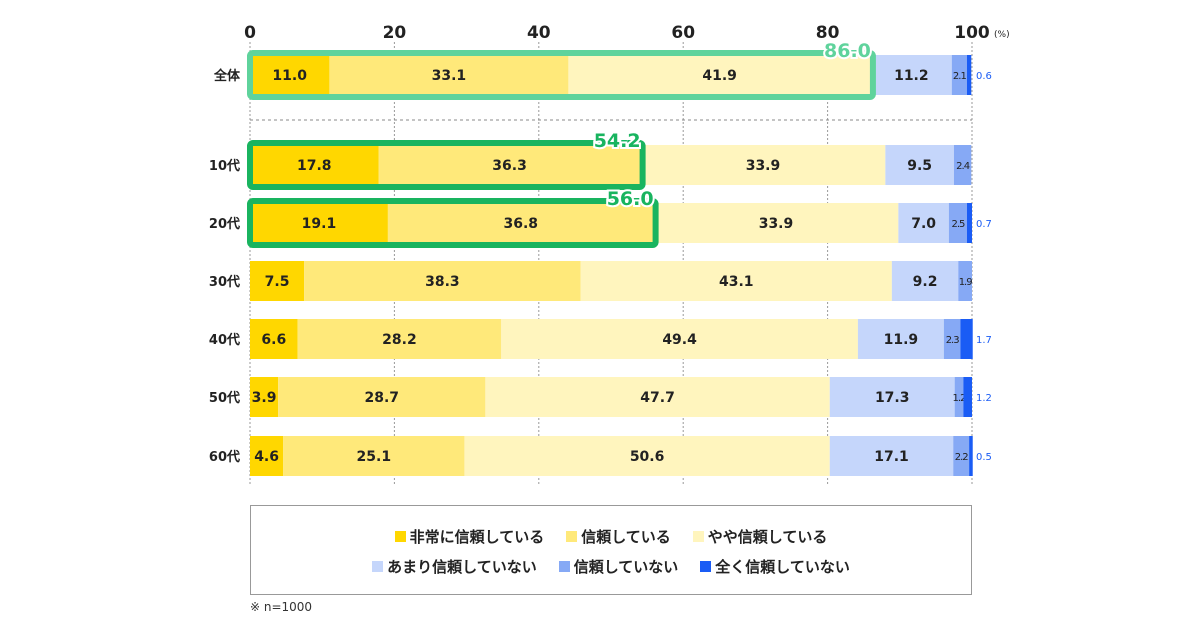 Image resolution: width=1200 pixels, height=630 pixels. What do you see at coordinates (617, 141) in the screenshot?
I see `highlight-total-label: 54.2` at bounding box center [617, 141].